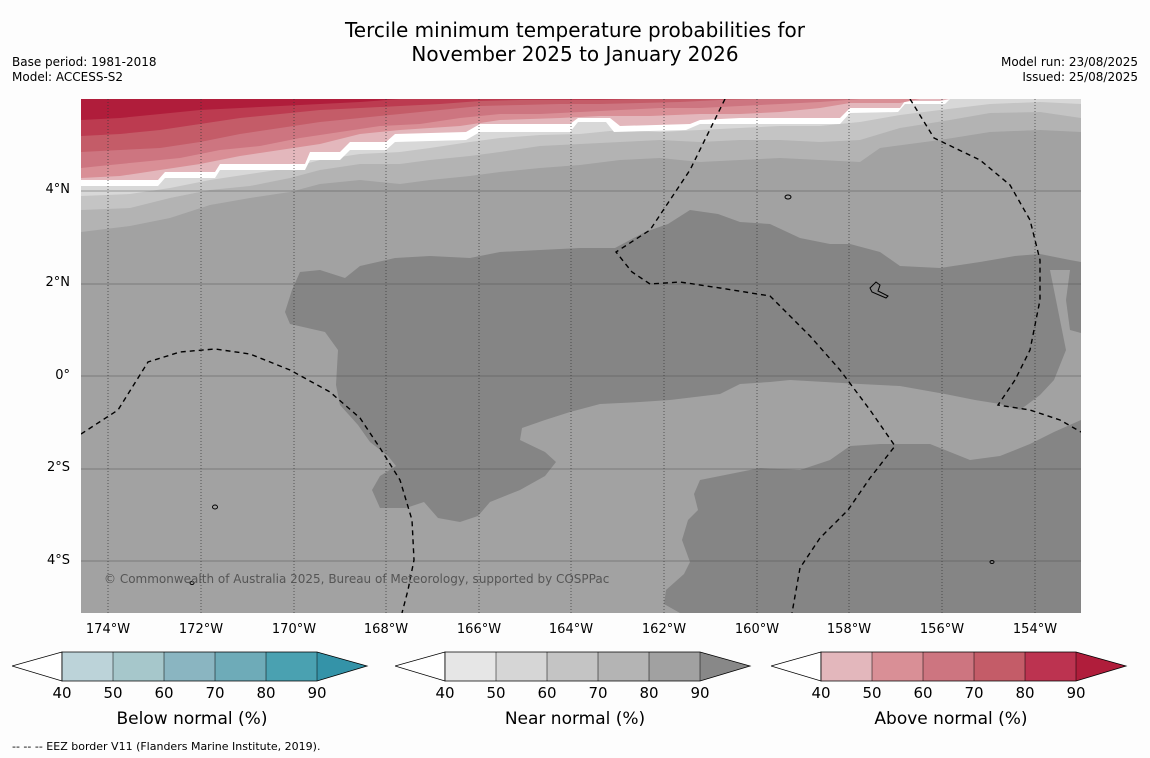 The height and width of the screenshot is (758, 1150). I want to click on below-swatch-under, so click(36, 666).